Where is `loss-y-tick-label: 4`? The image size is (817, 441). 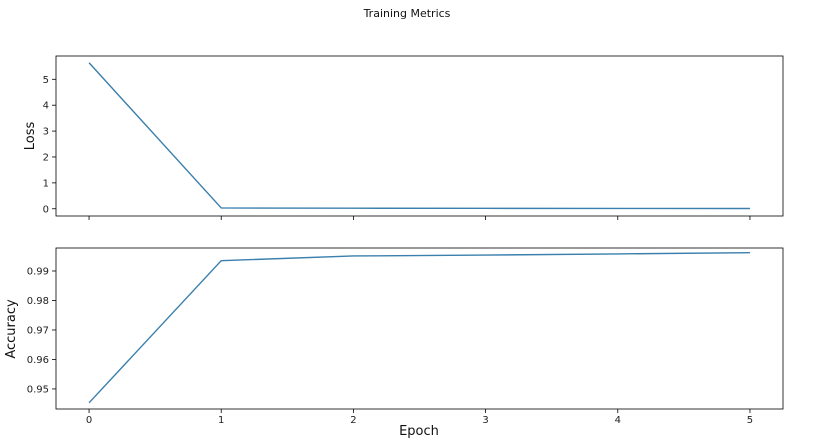 loss-y-tick-label: 4 is located at coordinates (46, 106).